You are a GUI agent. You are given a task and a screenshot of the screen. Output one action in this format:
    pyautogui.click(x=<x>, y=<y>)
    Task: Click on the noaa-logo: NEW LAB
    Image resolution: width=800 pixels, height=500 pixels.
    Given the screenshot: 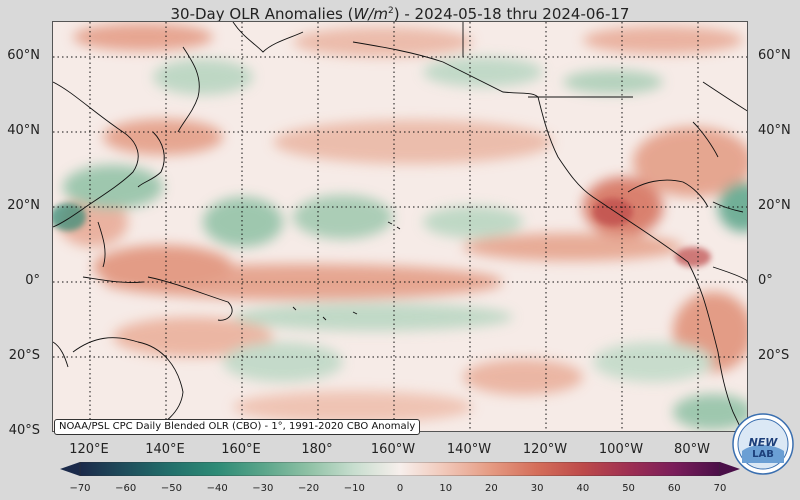 What is the action you would take?
    pyautogui.click(x=763, y=444)
    